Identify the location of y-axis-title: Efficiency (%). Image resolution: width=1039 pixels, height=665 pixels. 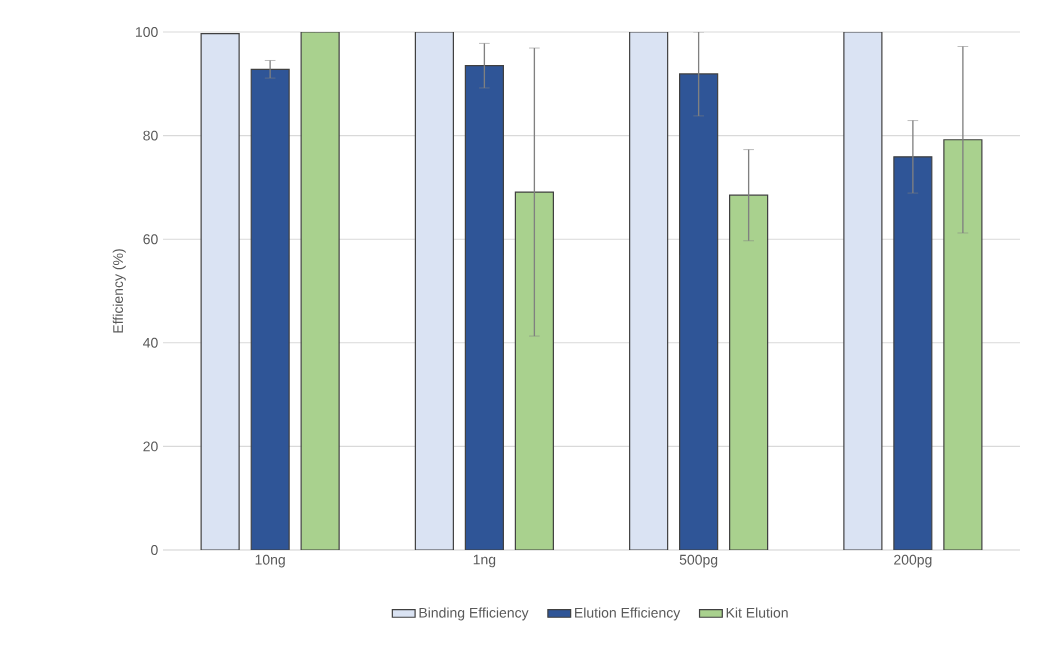
(119, 291).